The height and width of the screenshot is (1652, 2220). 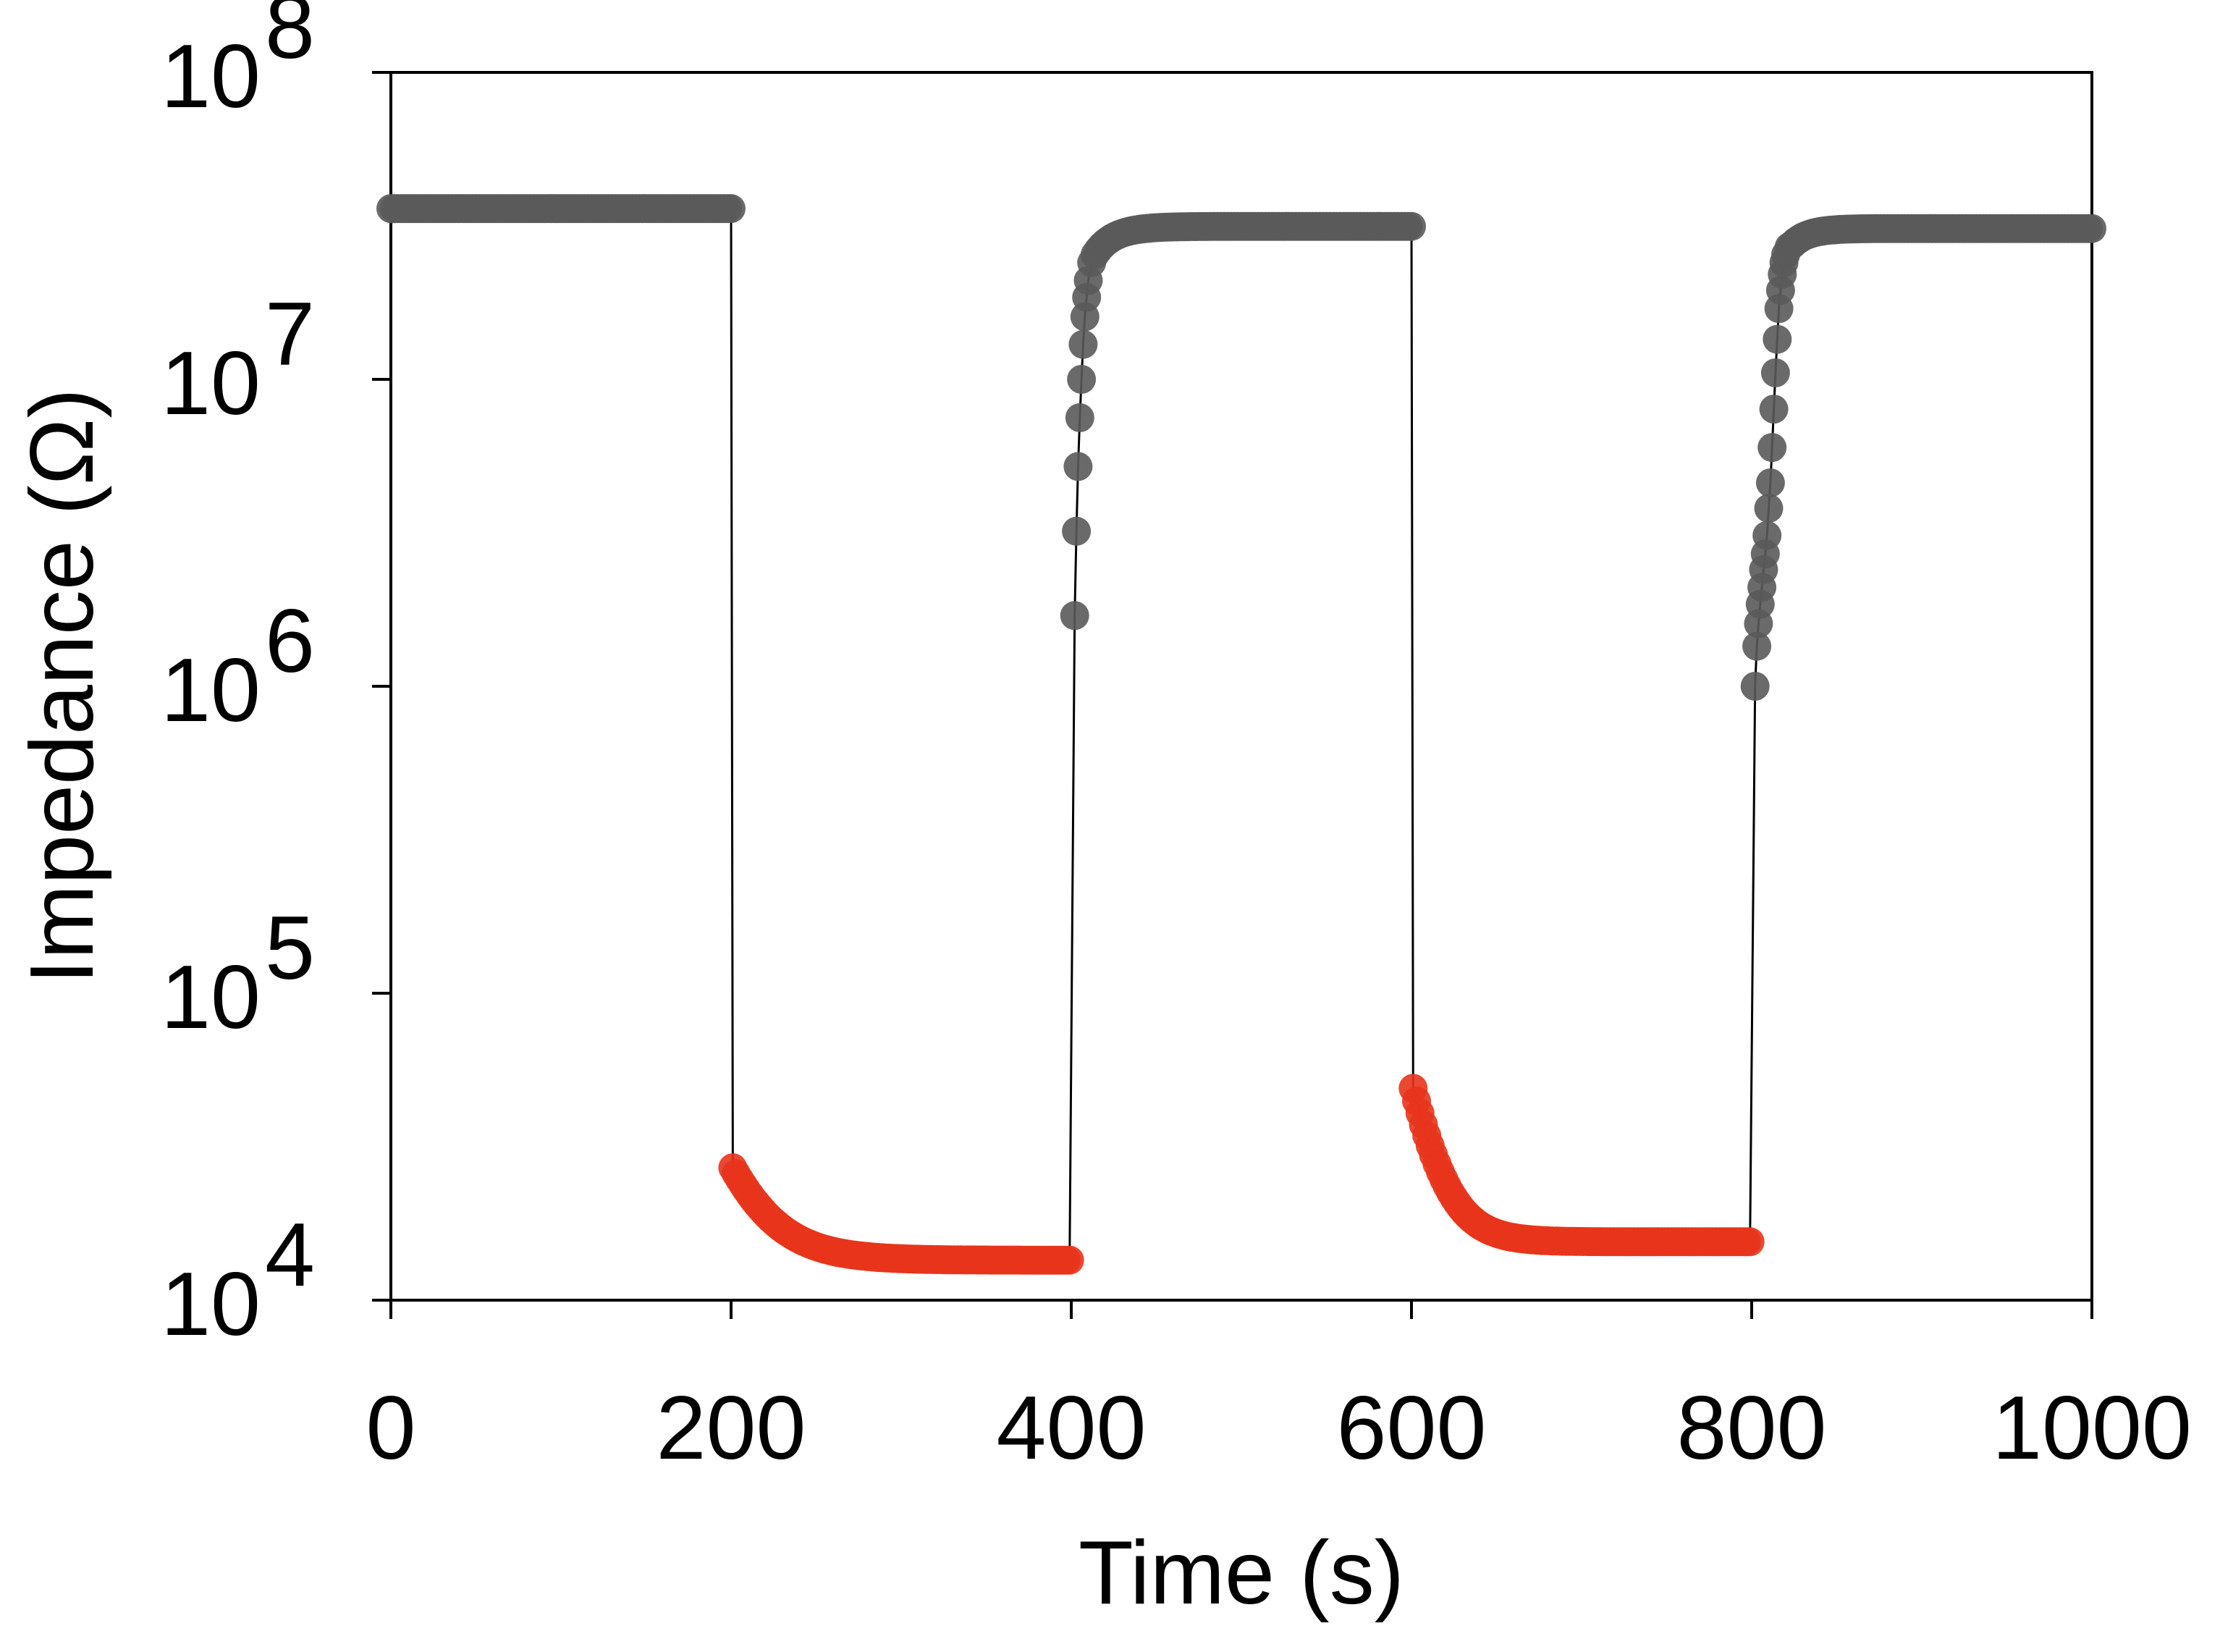 I want to click on x-tick-label: 800, so click(x=1752, y=1428).